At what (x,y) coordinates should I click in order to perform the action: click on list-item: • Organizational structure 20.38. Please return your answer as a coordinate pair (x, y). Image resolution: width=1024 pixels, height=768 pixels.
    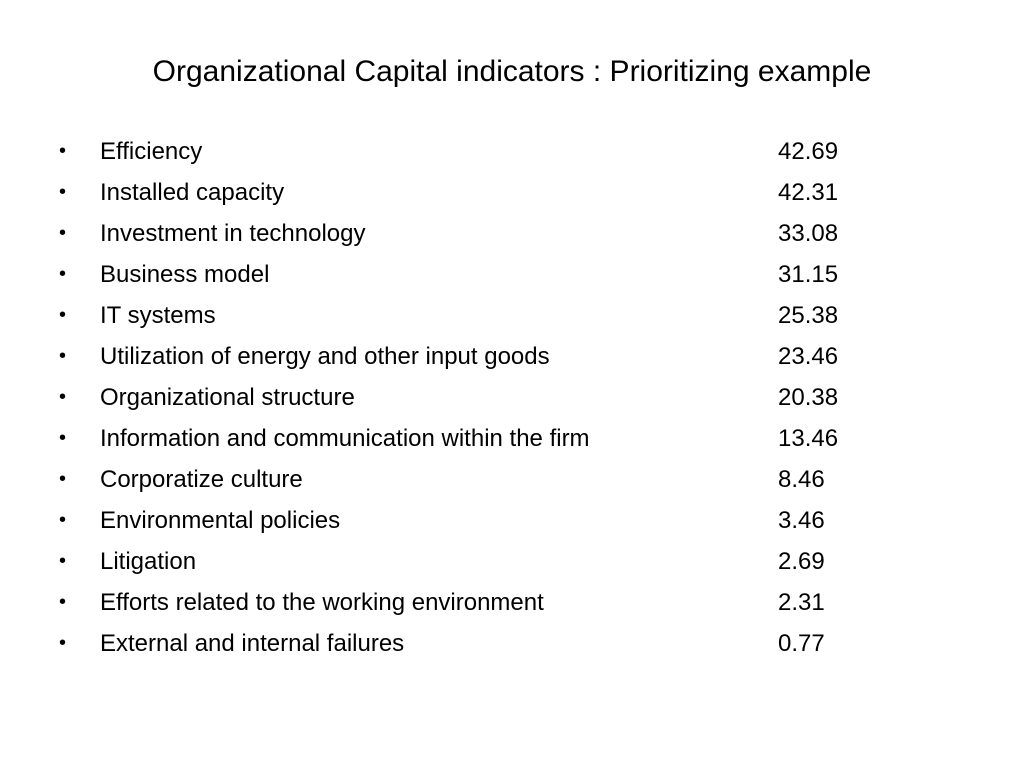
    Looking at the image, I should click on (512, 397).